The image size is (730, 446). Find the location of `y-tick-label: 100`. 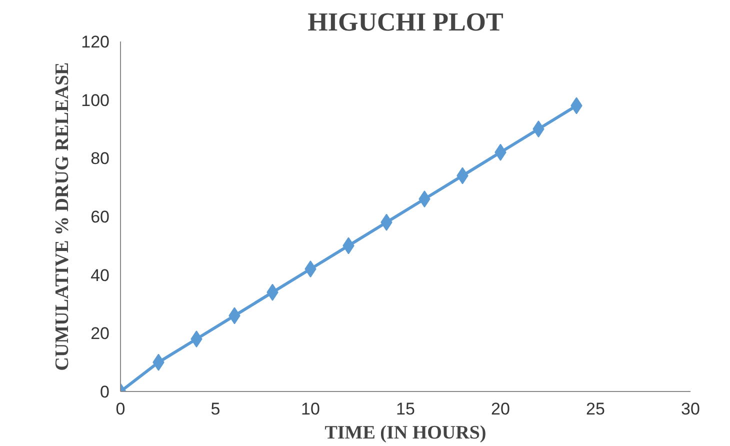

y-tick-label: 100 is located at coordinates (95, 100).